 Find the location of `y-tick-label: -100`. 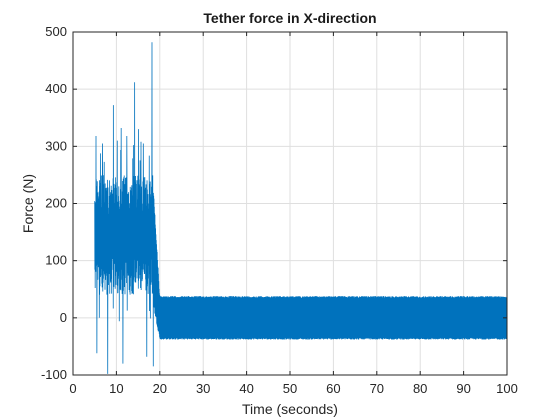

y-tick-label: -100 is located at coordinates (54, 374).